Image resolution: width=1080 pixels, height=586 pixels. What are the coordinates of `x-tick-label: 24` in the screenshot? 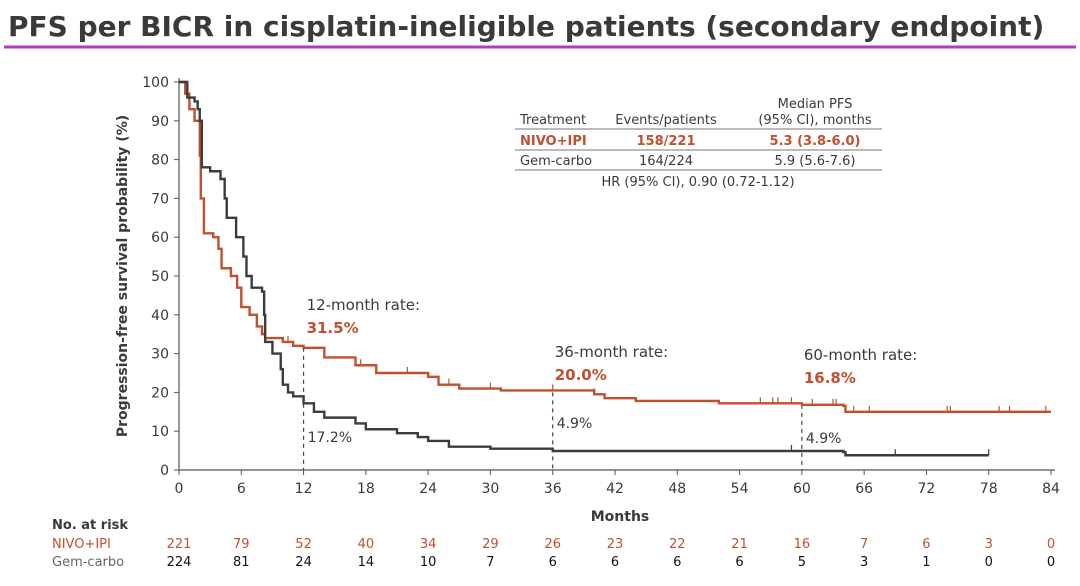 It's located at (428, 489).